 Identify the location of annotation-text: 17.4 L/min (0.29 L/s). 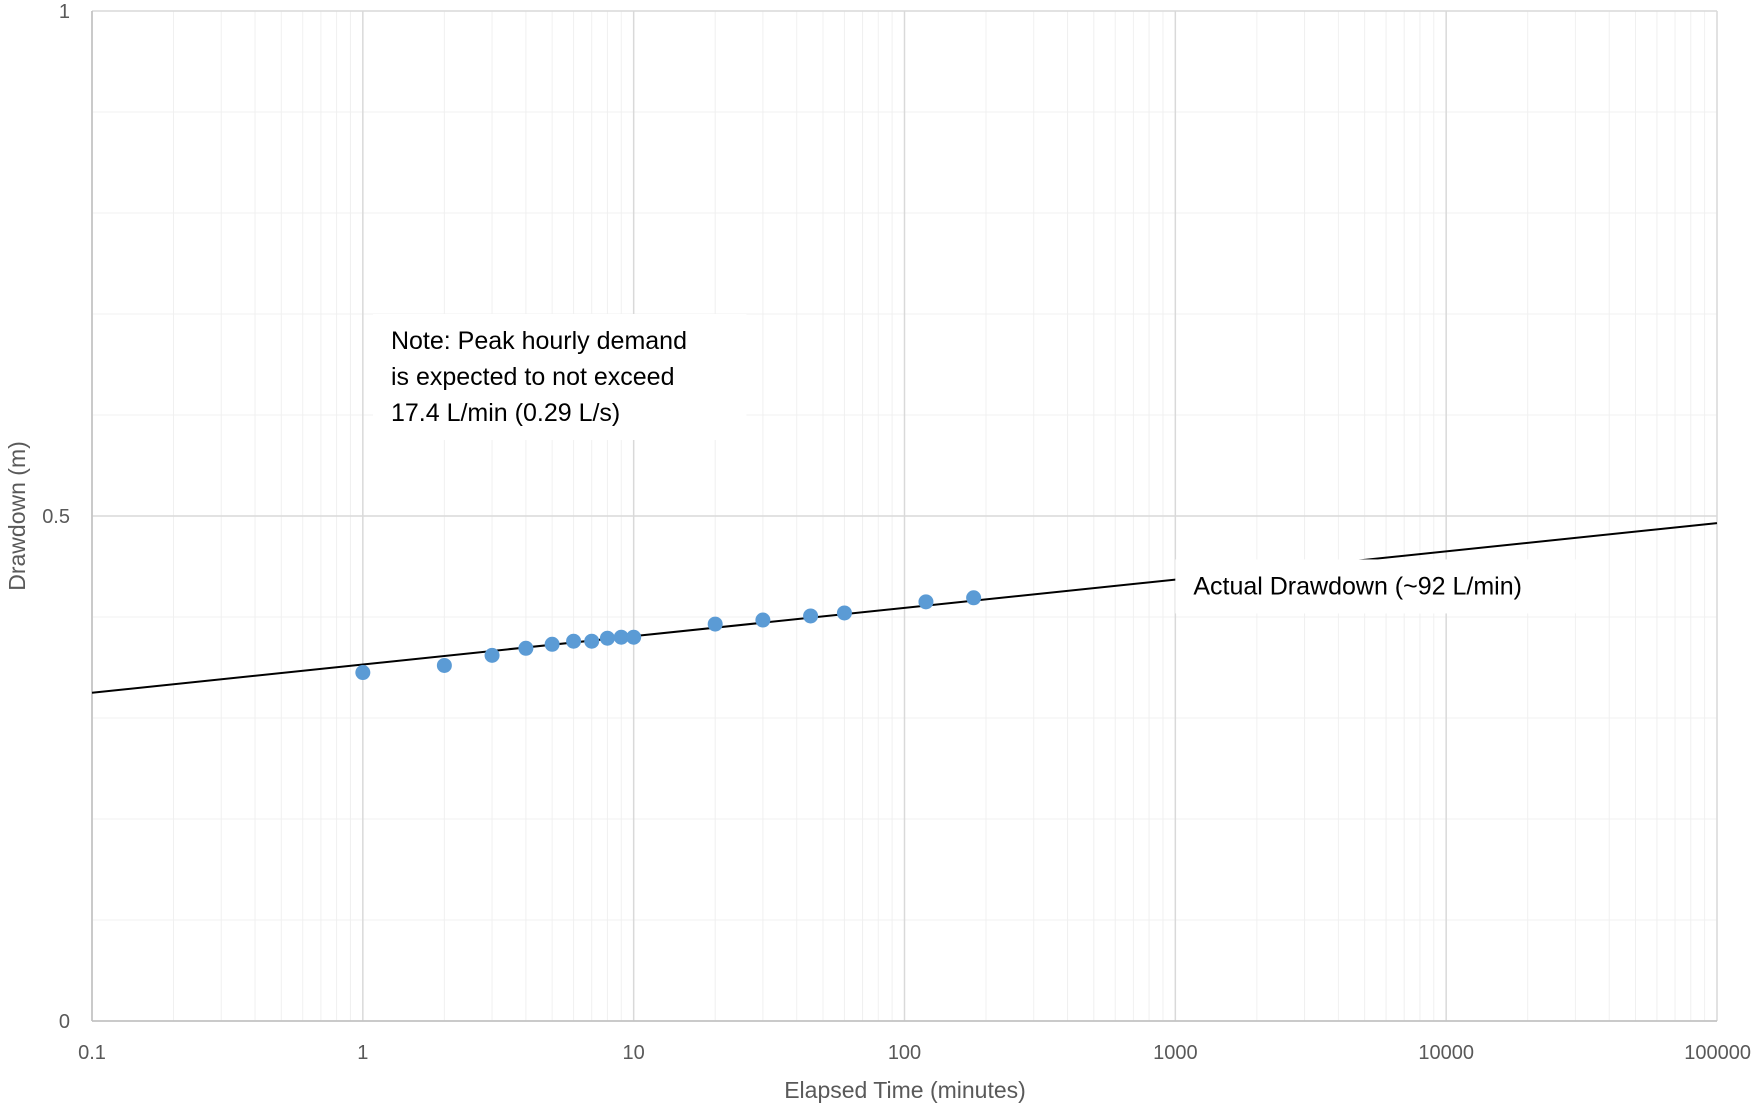
(505, 413).